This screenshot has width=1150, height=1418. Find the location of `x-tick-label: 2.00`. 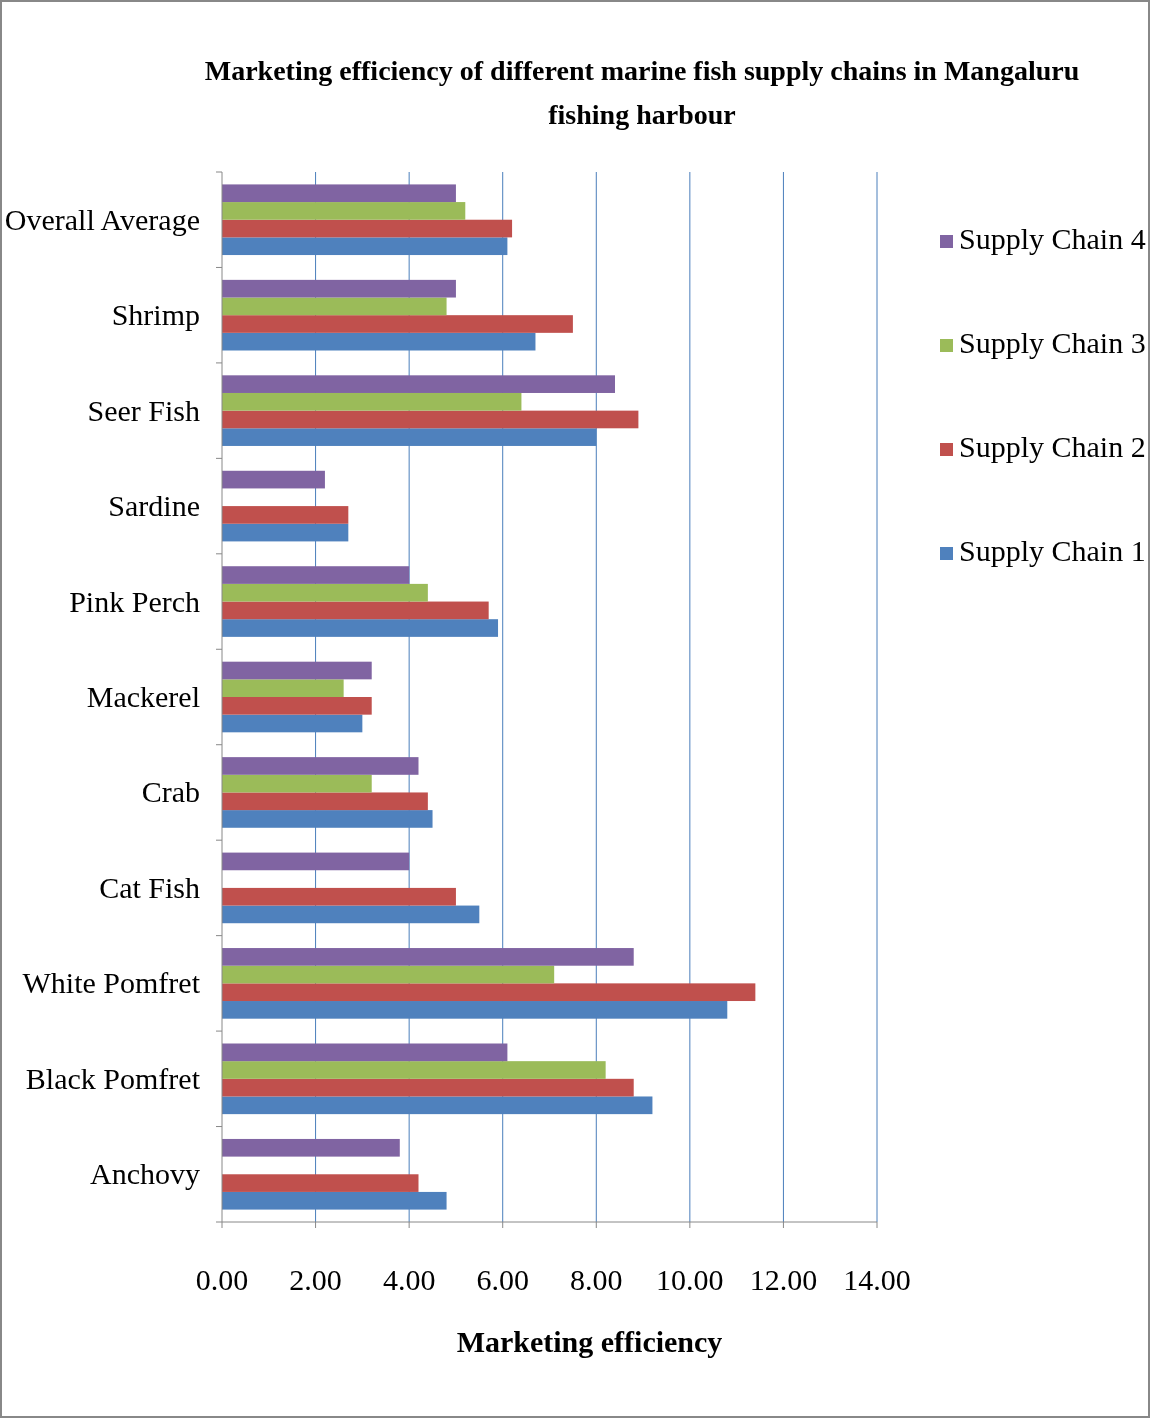

x-tick-label: 2.00 is located at coordinates (315, 1279).